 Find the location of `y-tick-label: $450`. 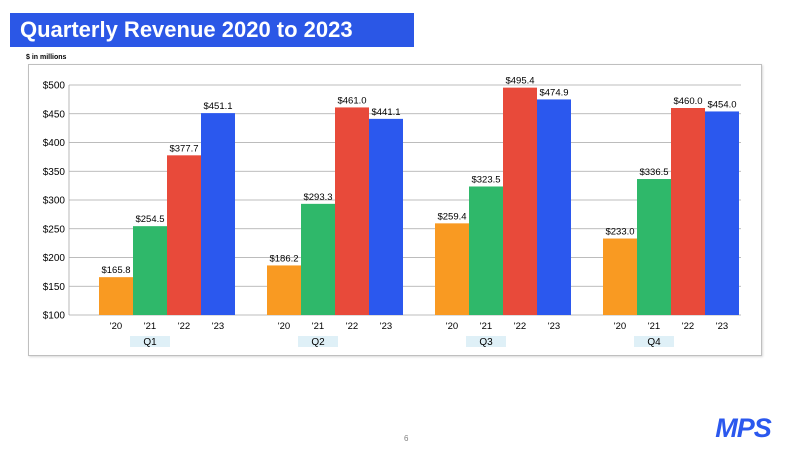

y-tick-label: $450 is located at coordinates (54, 114).